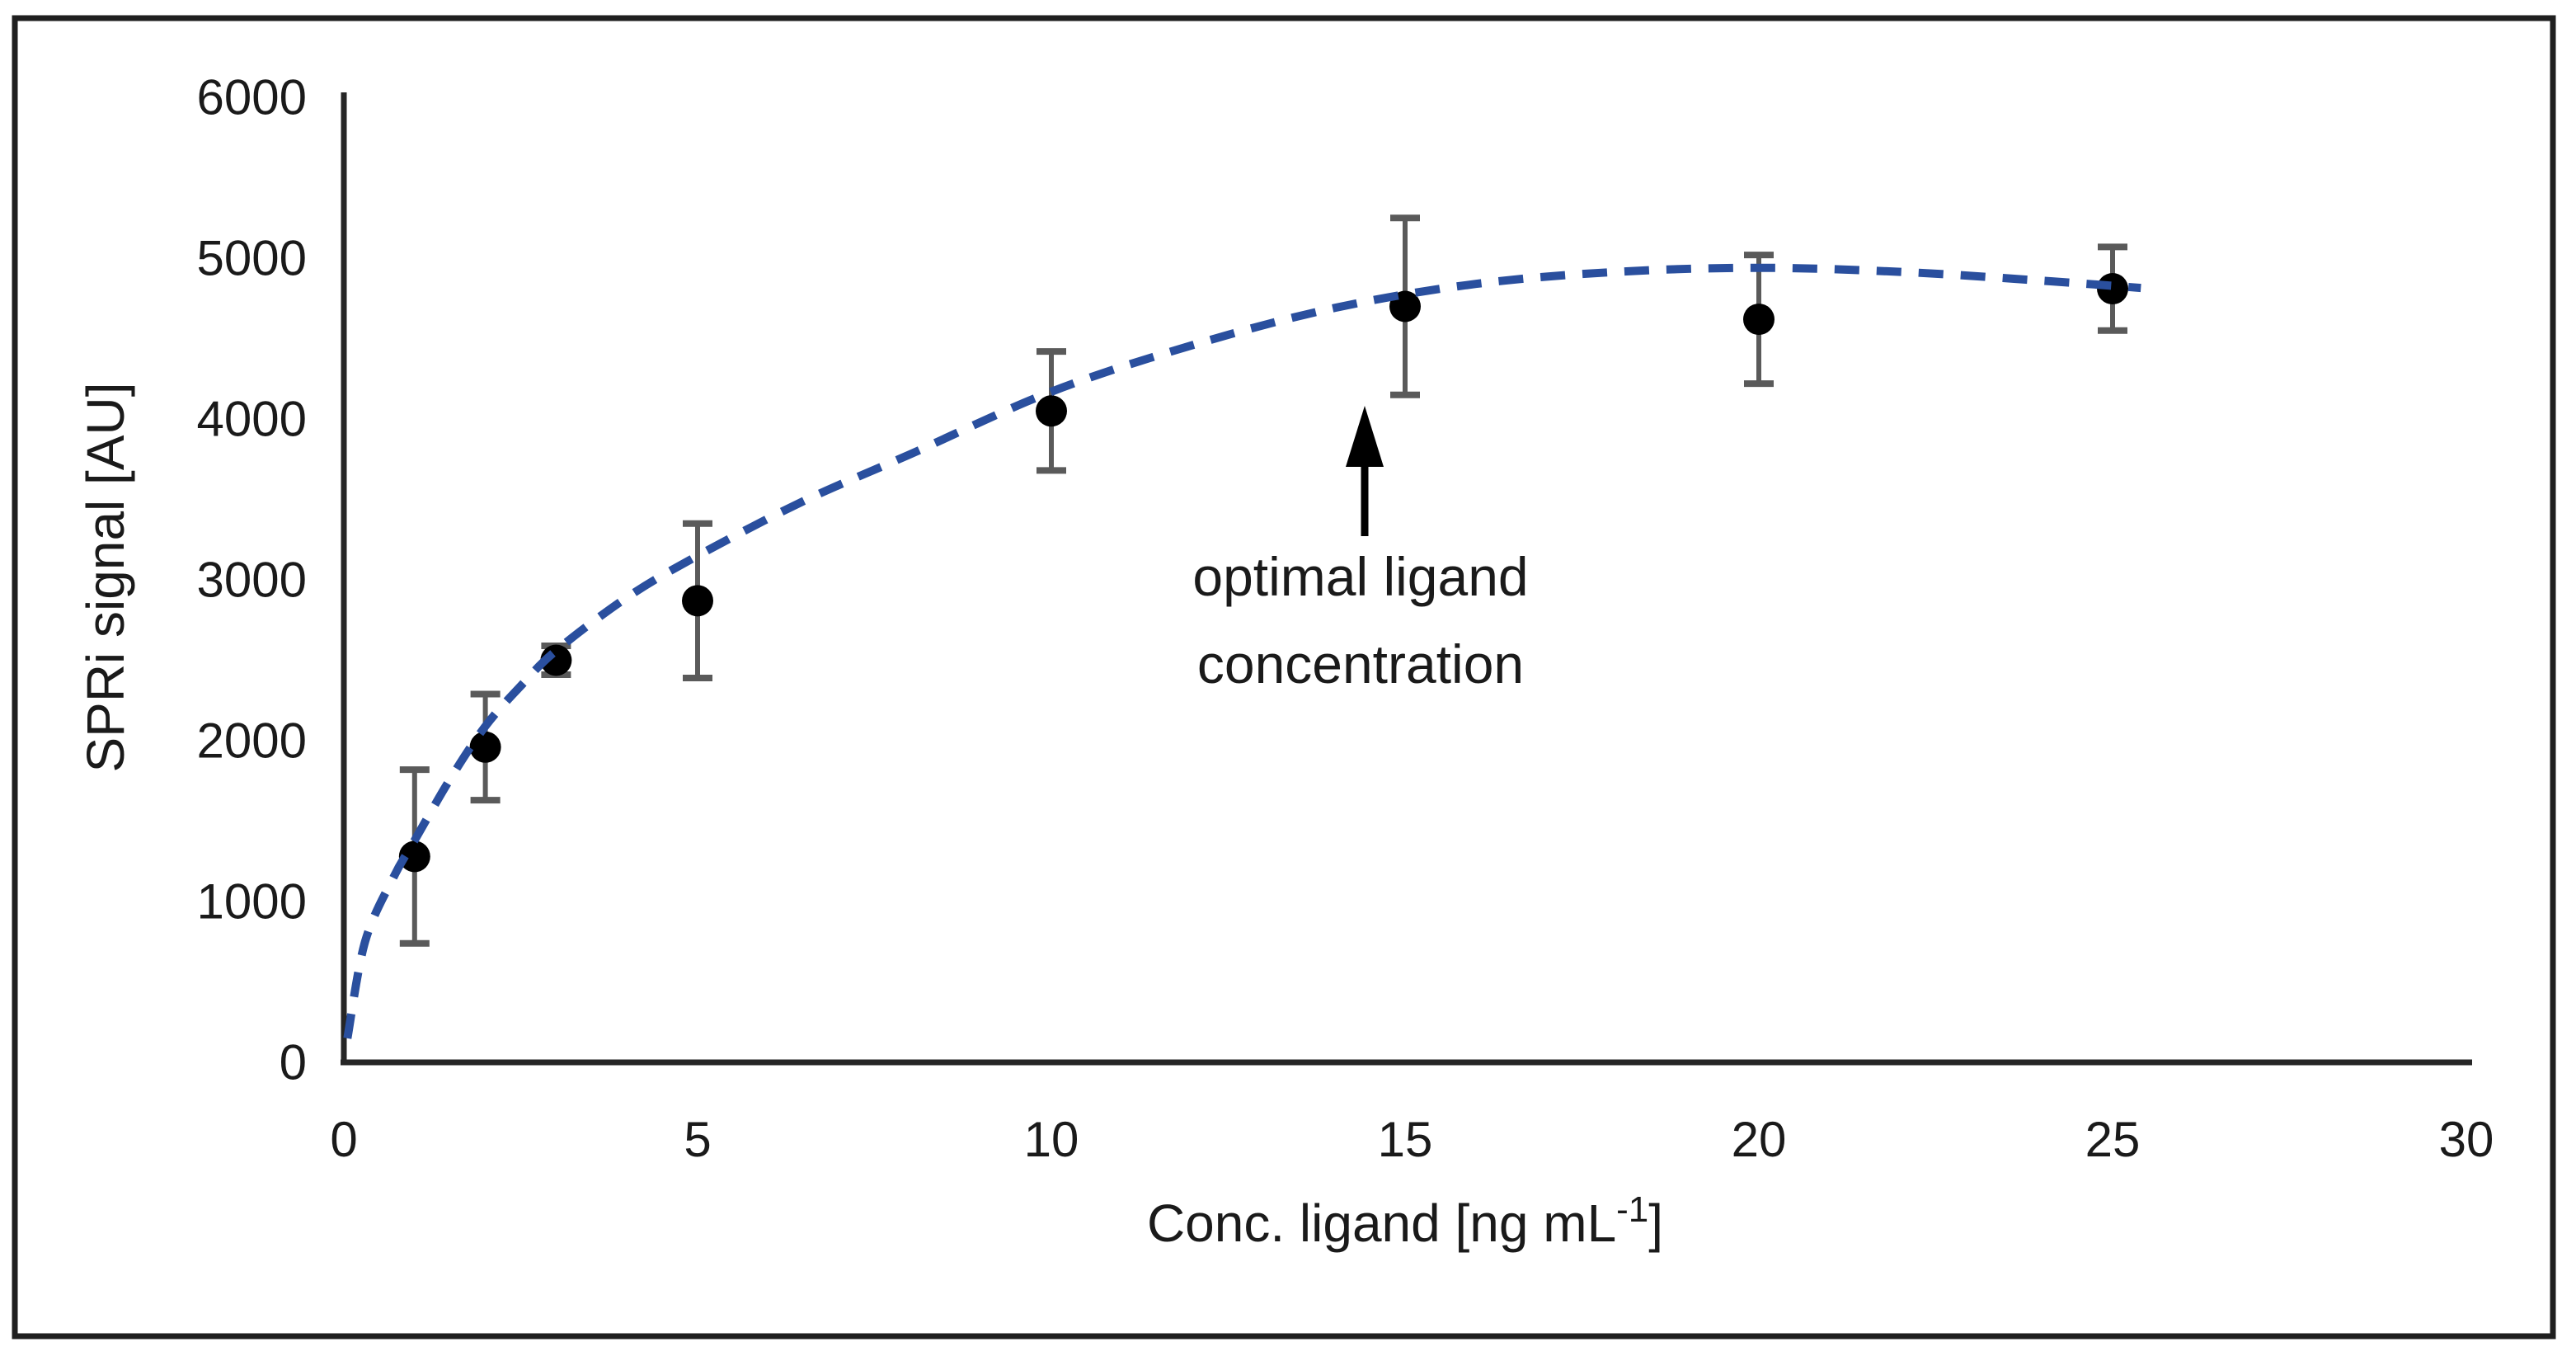 Image resolution: width=2576 pixels, height=1356 pixels. Describe the element at coordinates (1360, 577) in the screenshot. I see `annotation-line1: optimal ligand` at that location.